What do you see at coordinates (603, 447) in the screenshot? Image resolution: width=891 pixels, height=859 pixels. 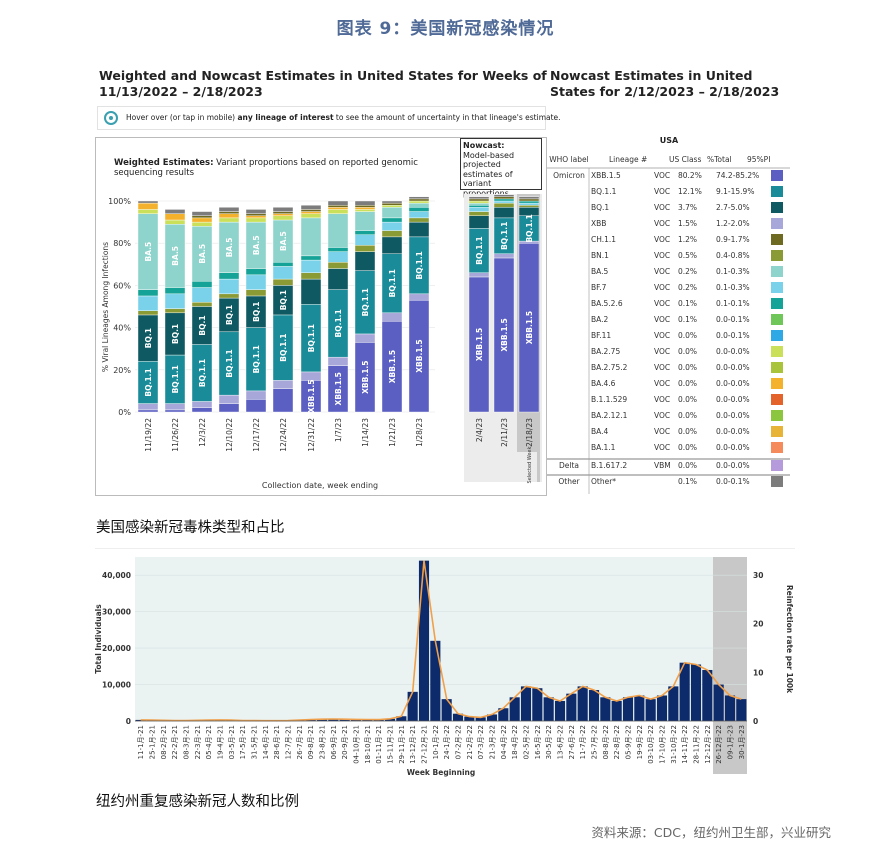 I see `table-lineage: BA.1.1` at bounding box center [603, 447].